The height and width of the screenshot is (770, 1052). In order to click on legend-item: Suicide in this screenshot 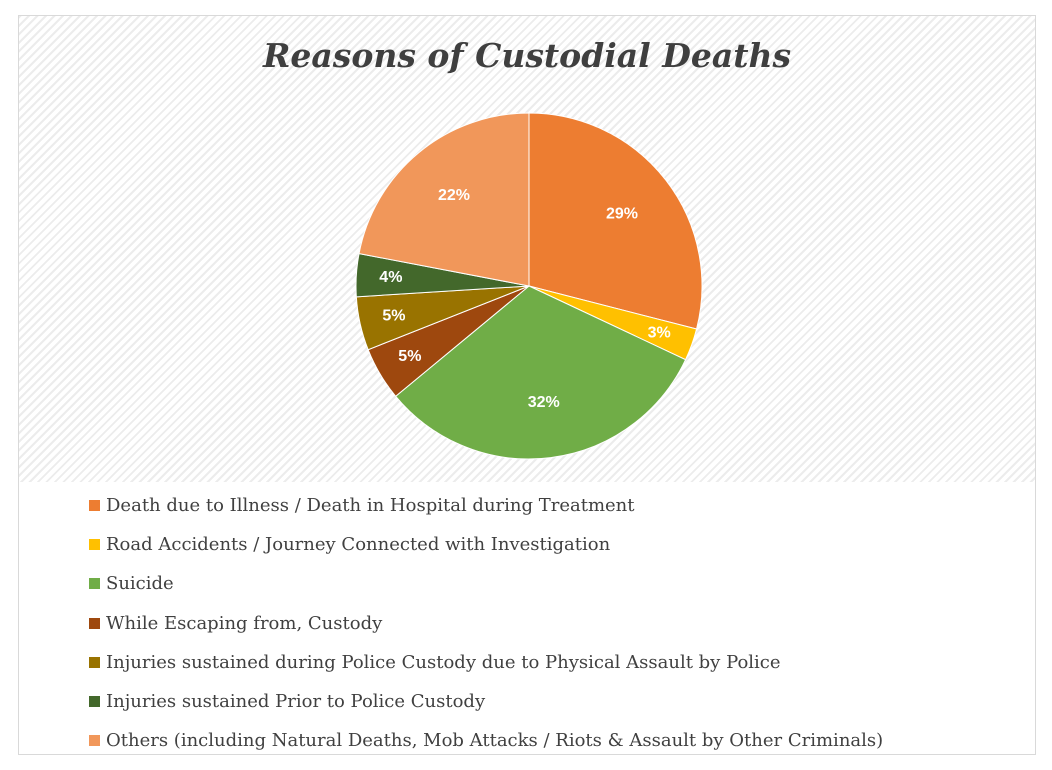, I will do `click(486, 583)`.